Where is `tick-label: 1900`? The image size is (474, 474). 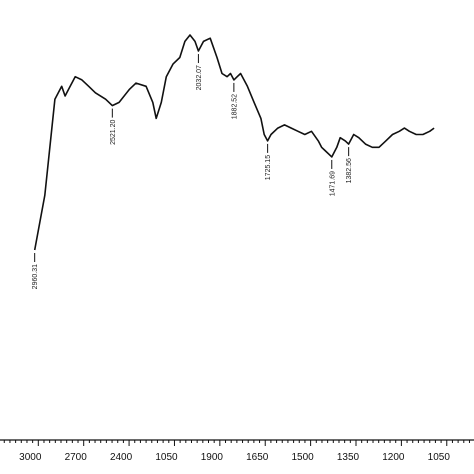 tick-label: 1900 is located at coordinates (212, 457).